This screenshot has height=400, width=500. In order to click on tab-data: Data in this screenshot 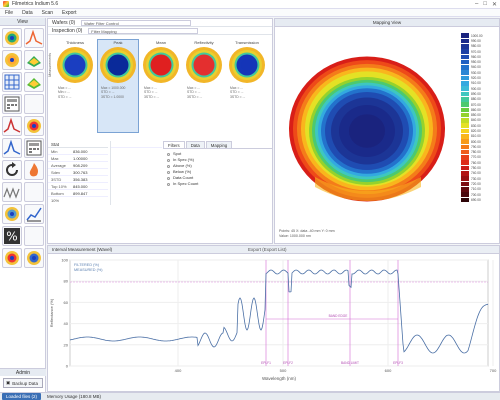, I will do `click(195, 144)`.